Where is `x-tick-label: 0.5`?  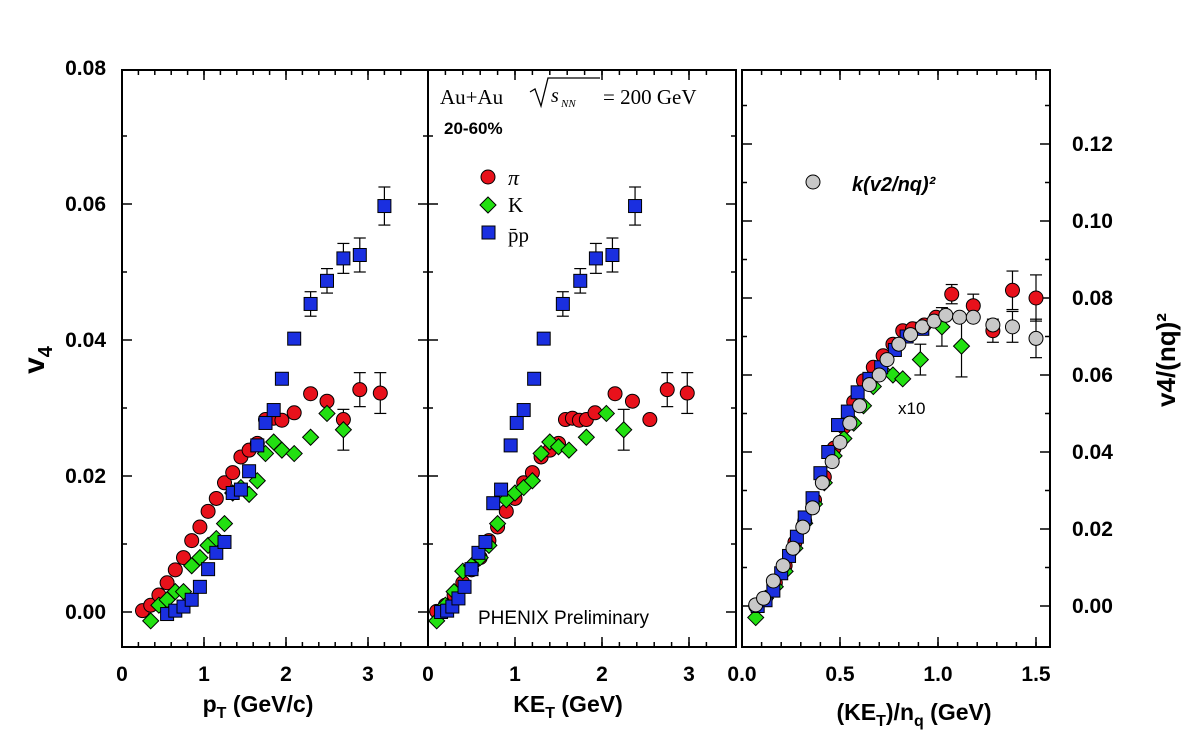
x-tick-label: 0.5 is located at coordinates (840, 674).